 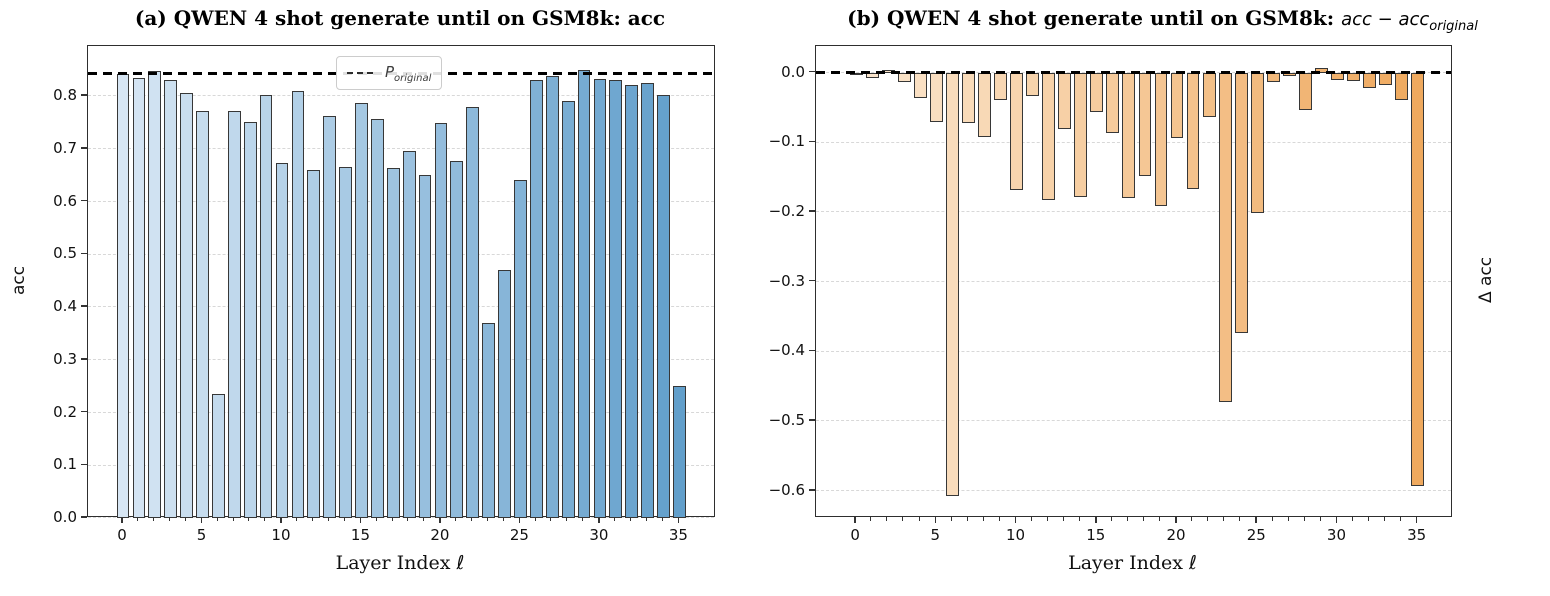 I want to click on y-tick-label: 0.1, so click(x=65, y=464).